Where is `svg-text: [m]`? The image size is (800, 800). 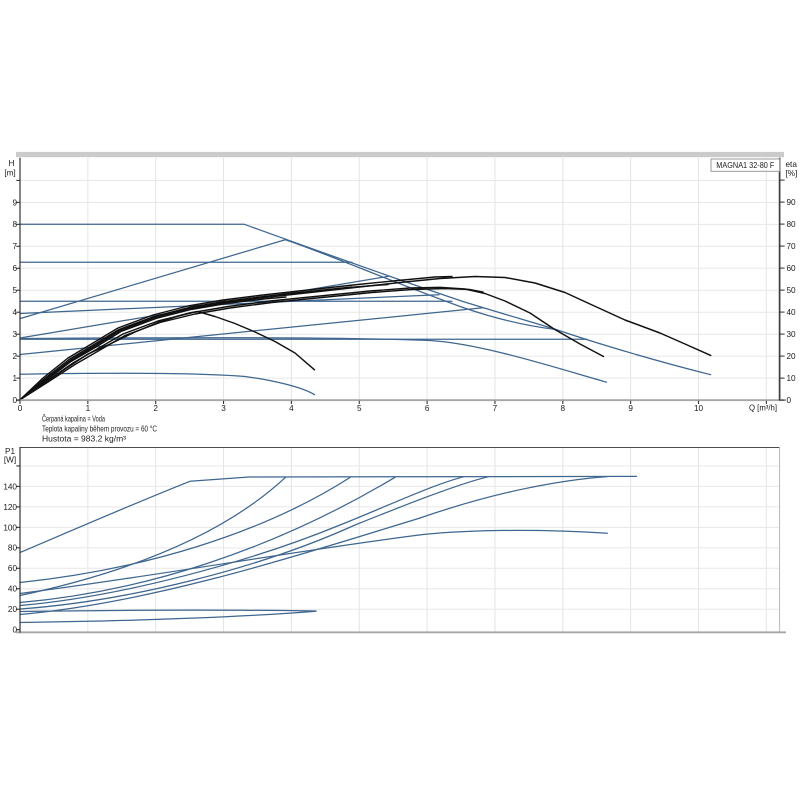
svg-text: [m] is located at coordinates (9, 173).